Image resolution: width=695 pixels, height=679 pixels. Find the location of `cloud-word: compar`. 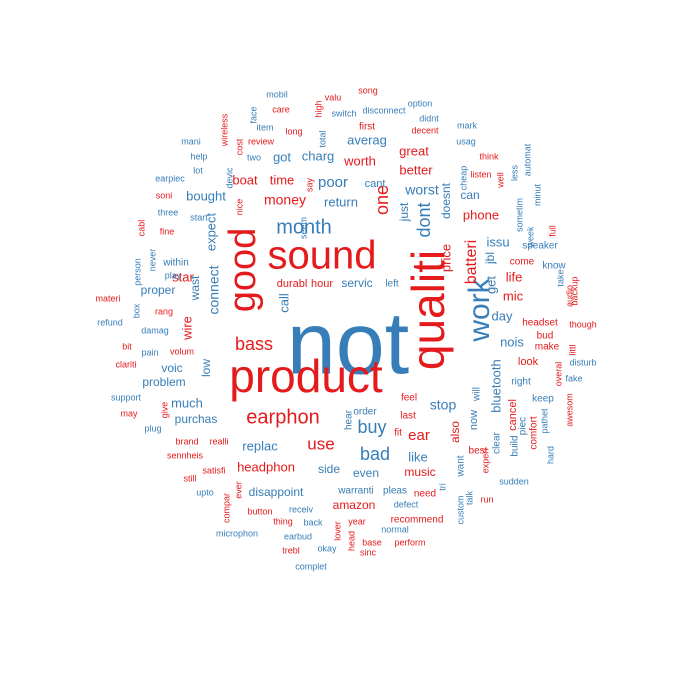

cloud-word: compar is located at coordinates (226, 508).